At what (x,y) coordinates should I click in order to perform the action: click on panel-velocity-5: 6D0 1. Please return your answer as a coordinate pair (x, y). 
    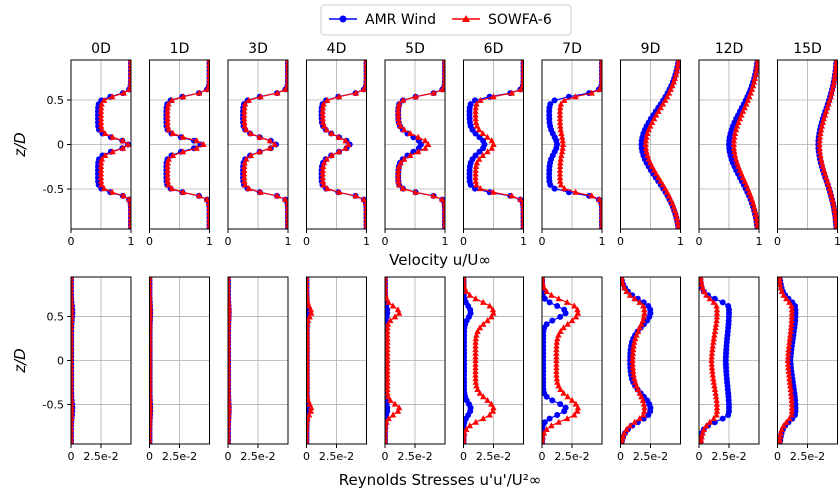
    Looking at the image, I should click on (493, 144).